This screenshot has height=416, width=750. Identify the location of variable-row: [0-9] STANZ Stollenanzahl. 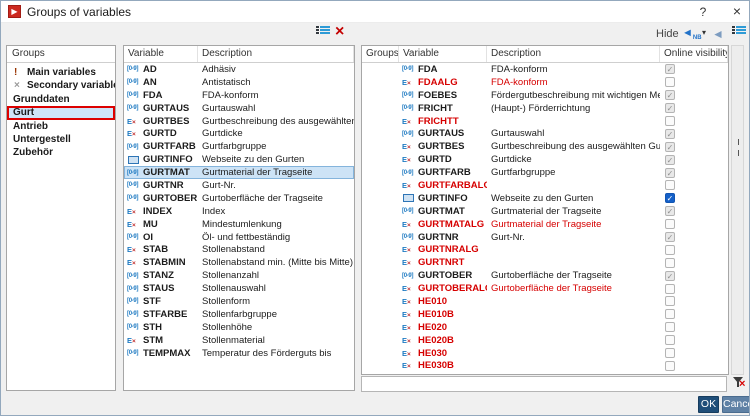
(239, 275).